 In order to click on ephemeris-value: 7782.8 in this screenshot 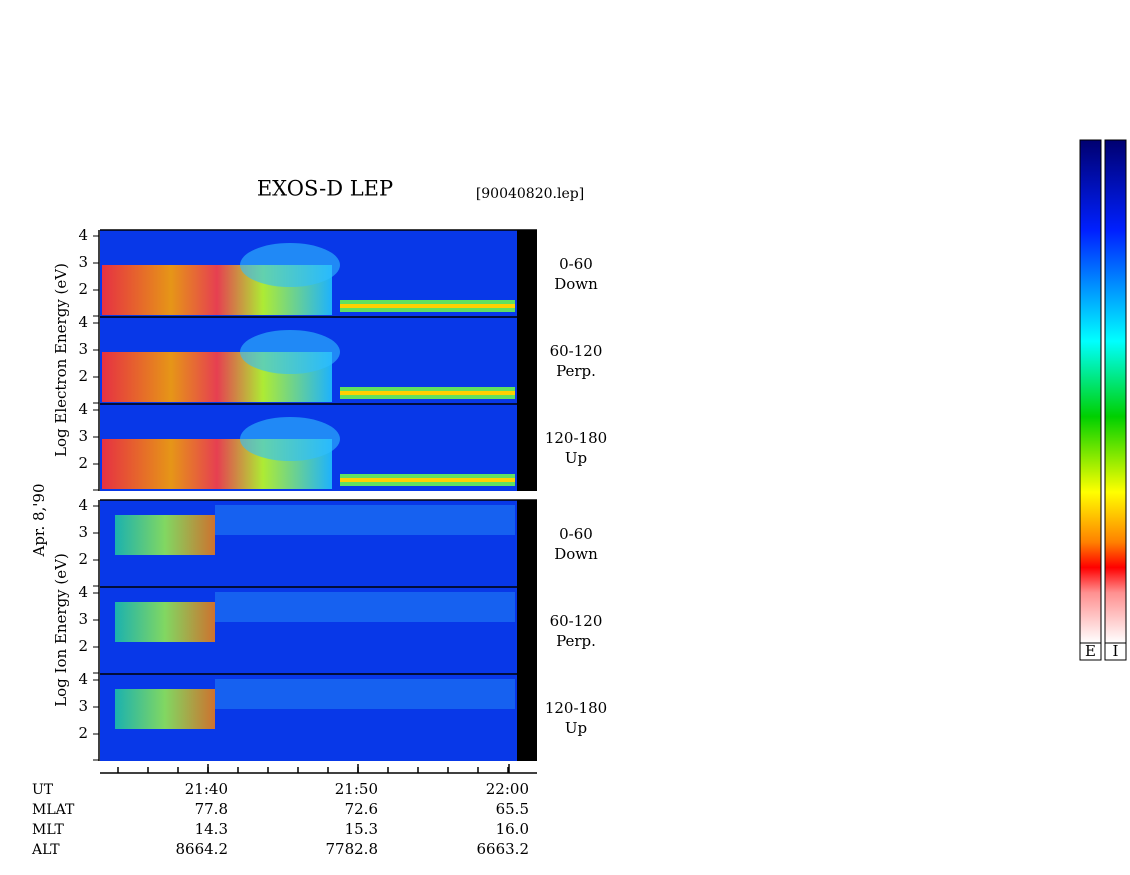, I will do `click(352, 849)`.